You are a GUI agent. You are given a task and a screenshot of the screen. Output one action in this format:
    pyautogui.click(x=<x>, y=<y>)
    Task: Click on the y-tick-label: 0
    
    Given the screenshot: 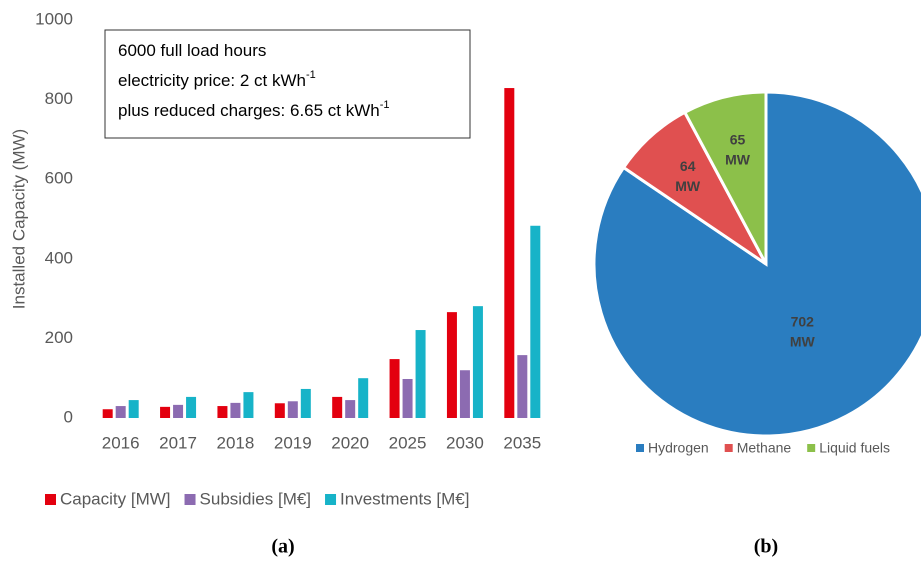 What is the action you would take?
    pyautogui.click(x=68, y=416)
    